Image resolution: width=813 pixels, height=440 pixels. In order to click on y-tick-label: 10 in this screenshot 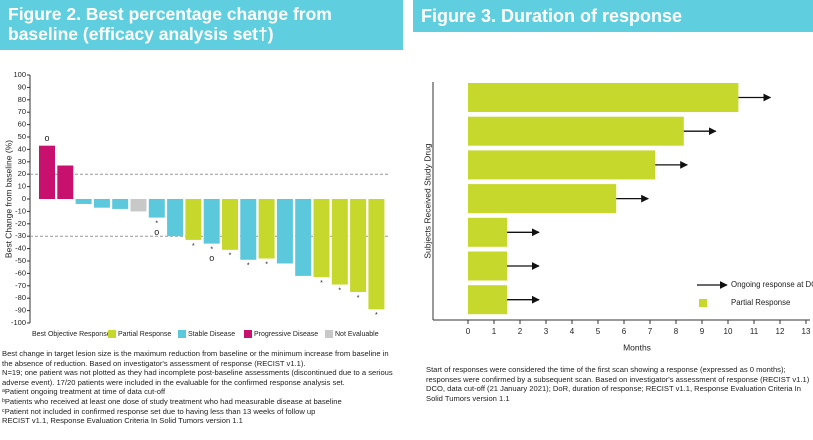, I will do `click(22, 186)`.